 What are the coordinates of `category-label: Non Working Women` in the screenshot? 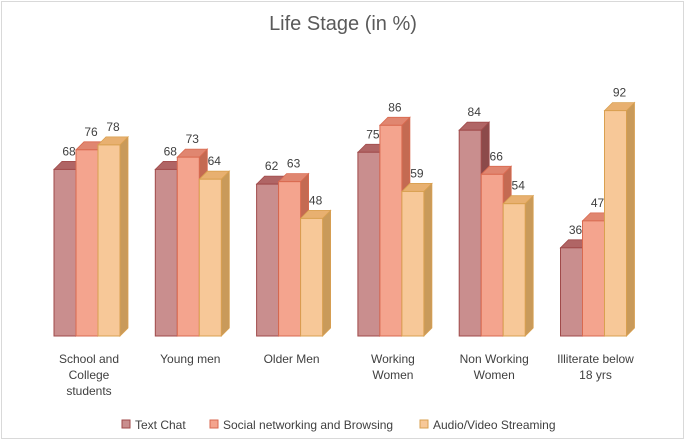 It's located at (494, 367).